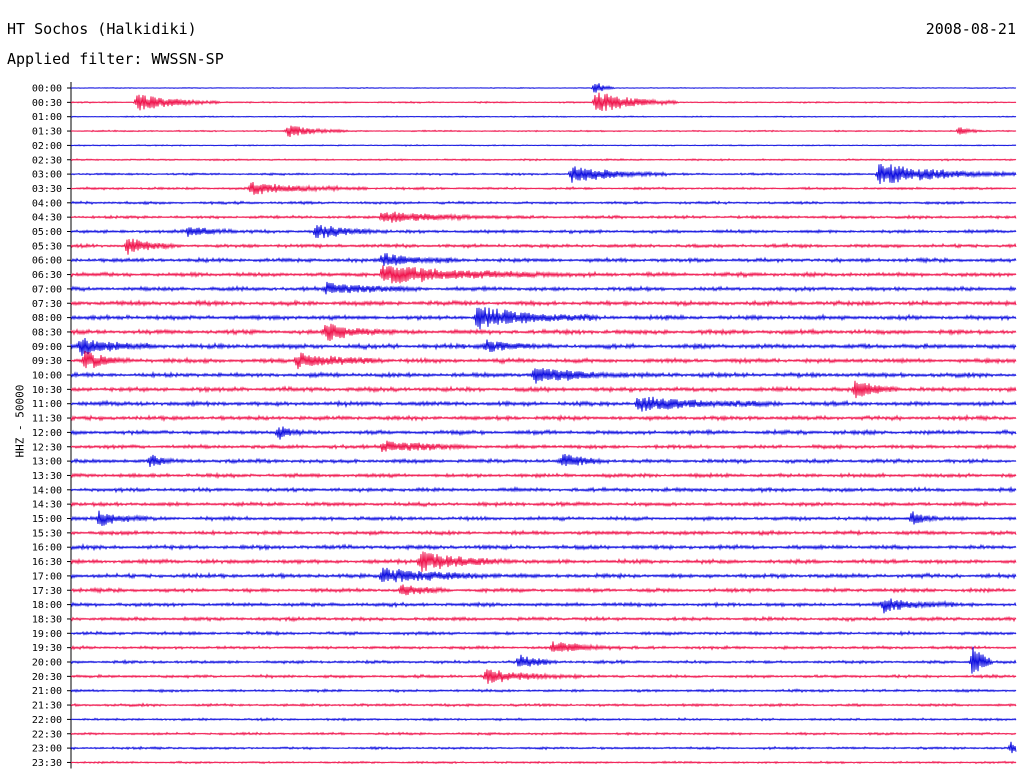 The width and height of the screenshot is (1024, 780). Describe the element at coordinates (47, 677) in the screenshot. I see `row-time-label: 20:30` at that location.